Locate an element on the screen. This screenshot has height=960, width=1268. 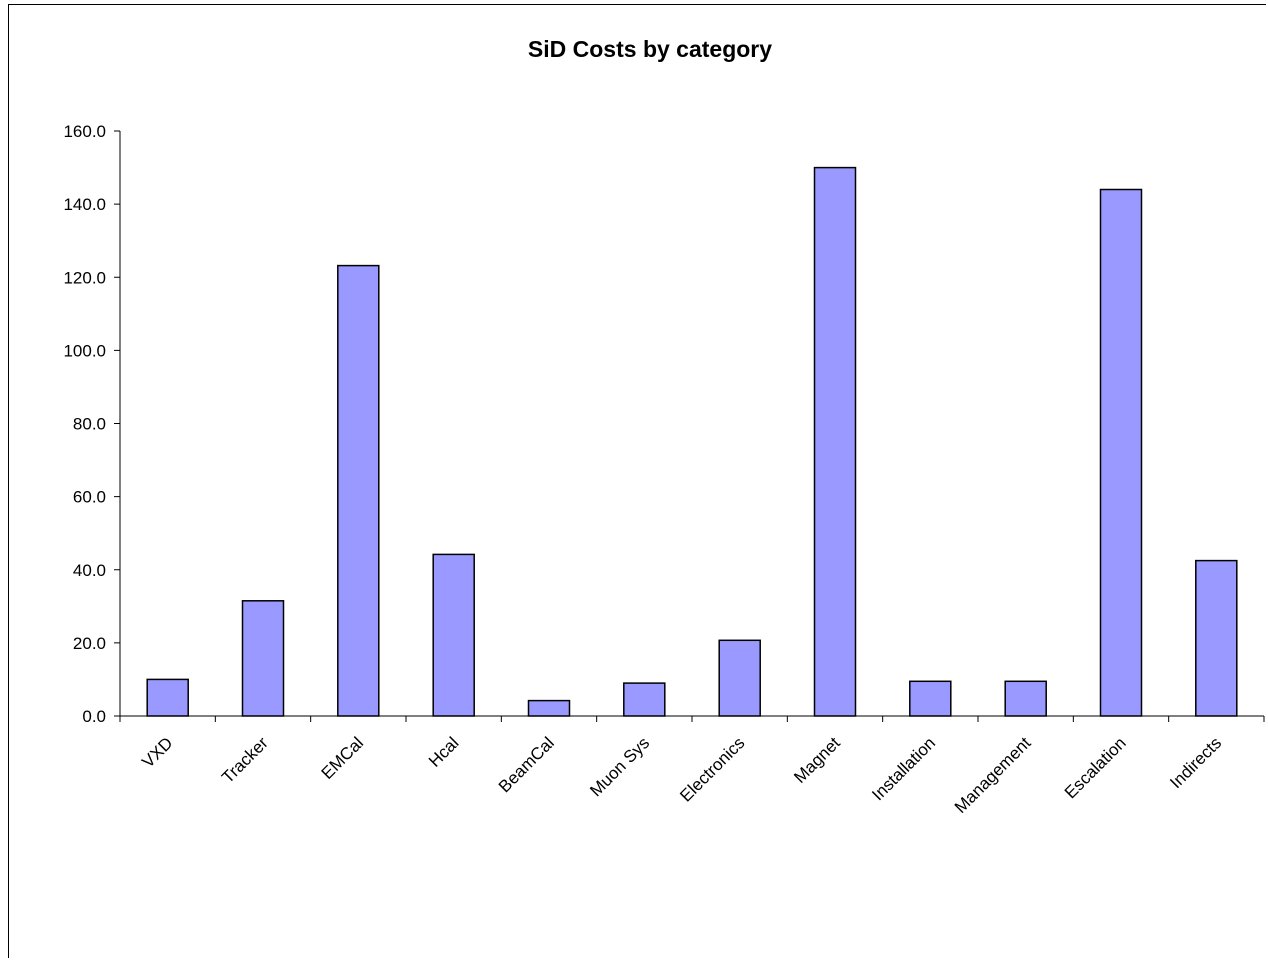
x-tick-label: EMCal is located at coordinates (343, 758).